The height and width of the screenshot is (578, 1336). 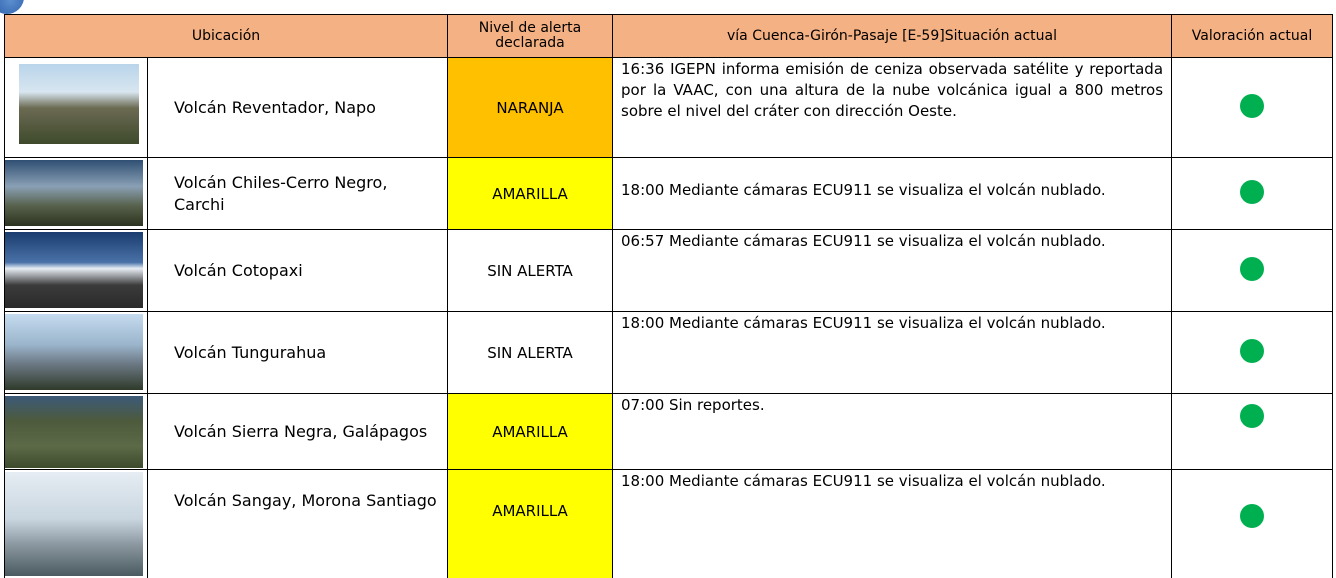 I want to click on header-cell: Nivel de alerta declarada, so click(x=530, y=36).